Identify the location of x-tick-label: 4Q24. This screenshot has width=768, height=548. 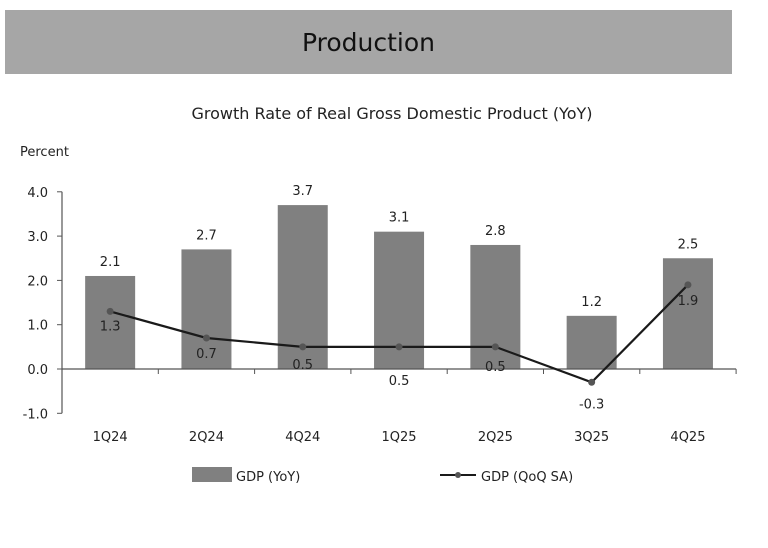
(302, 437).